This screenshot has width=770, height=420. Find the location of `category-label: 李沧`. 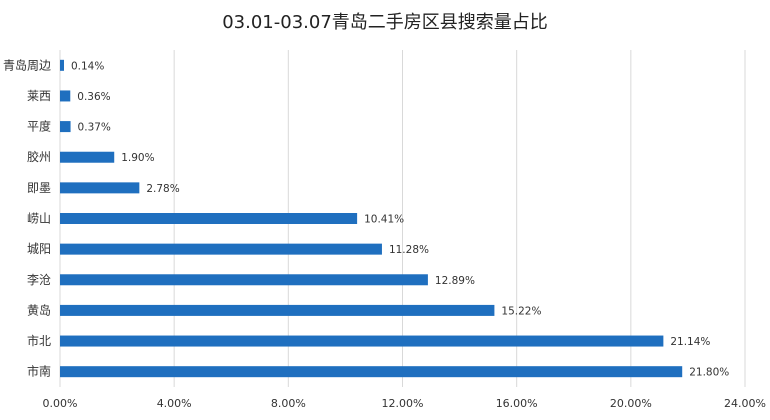

category-label: 李沧 is located at coordinates (39, 279).